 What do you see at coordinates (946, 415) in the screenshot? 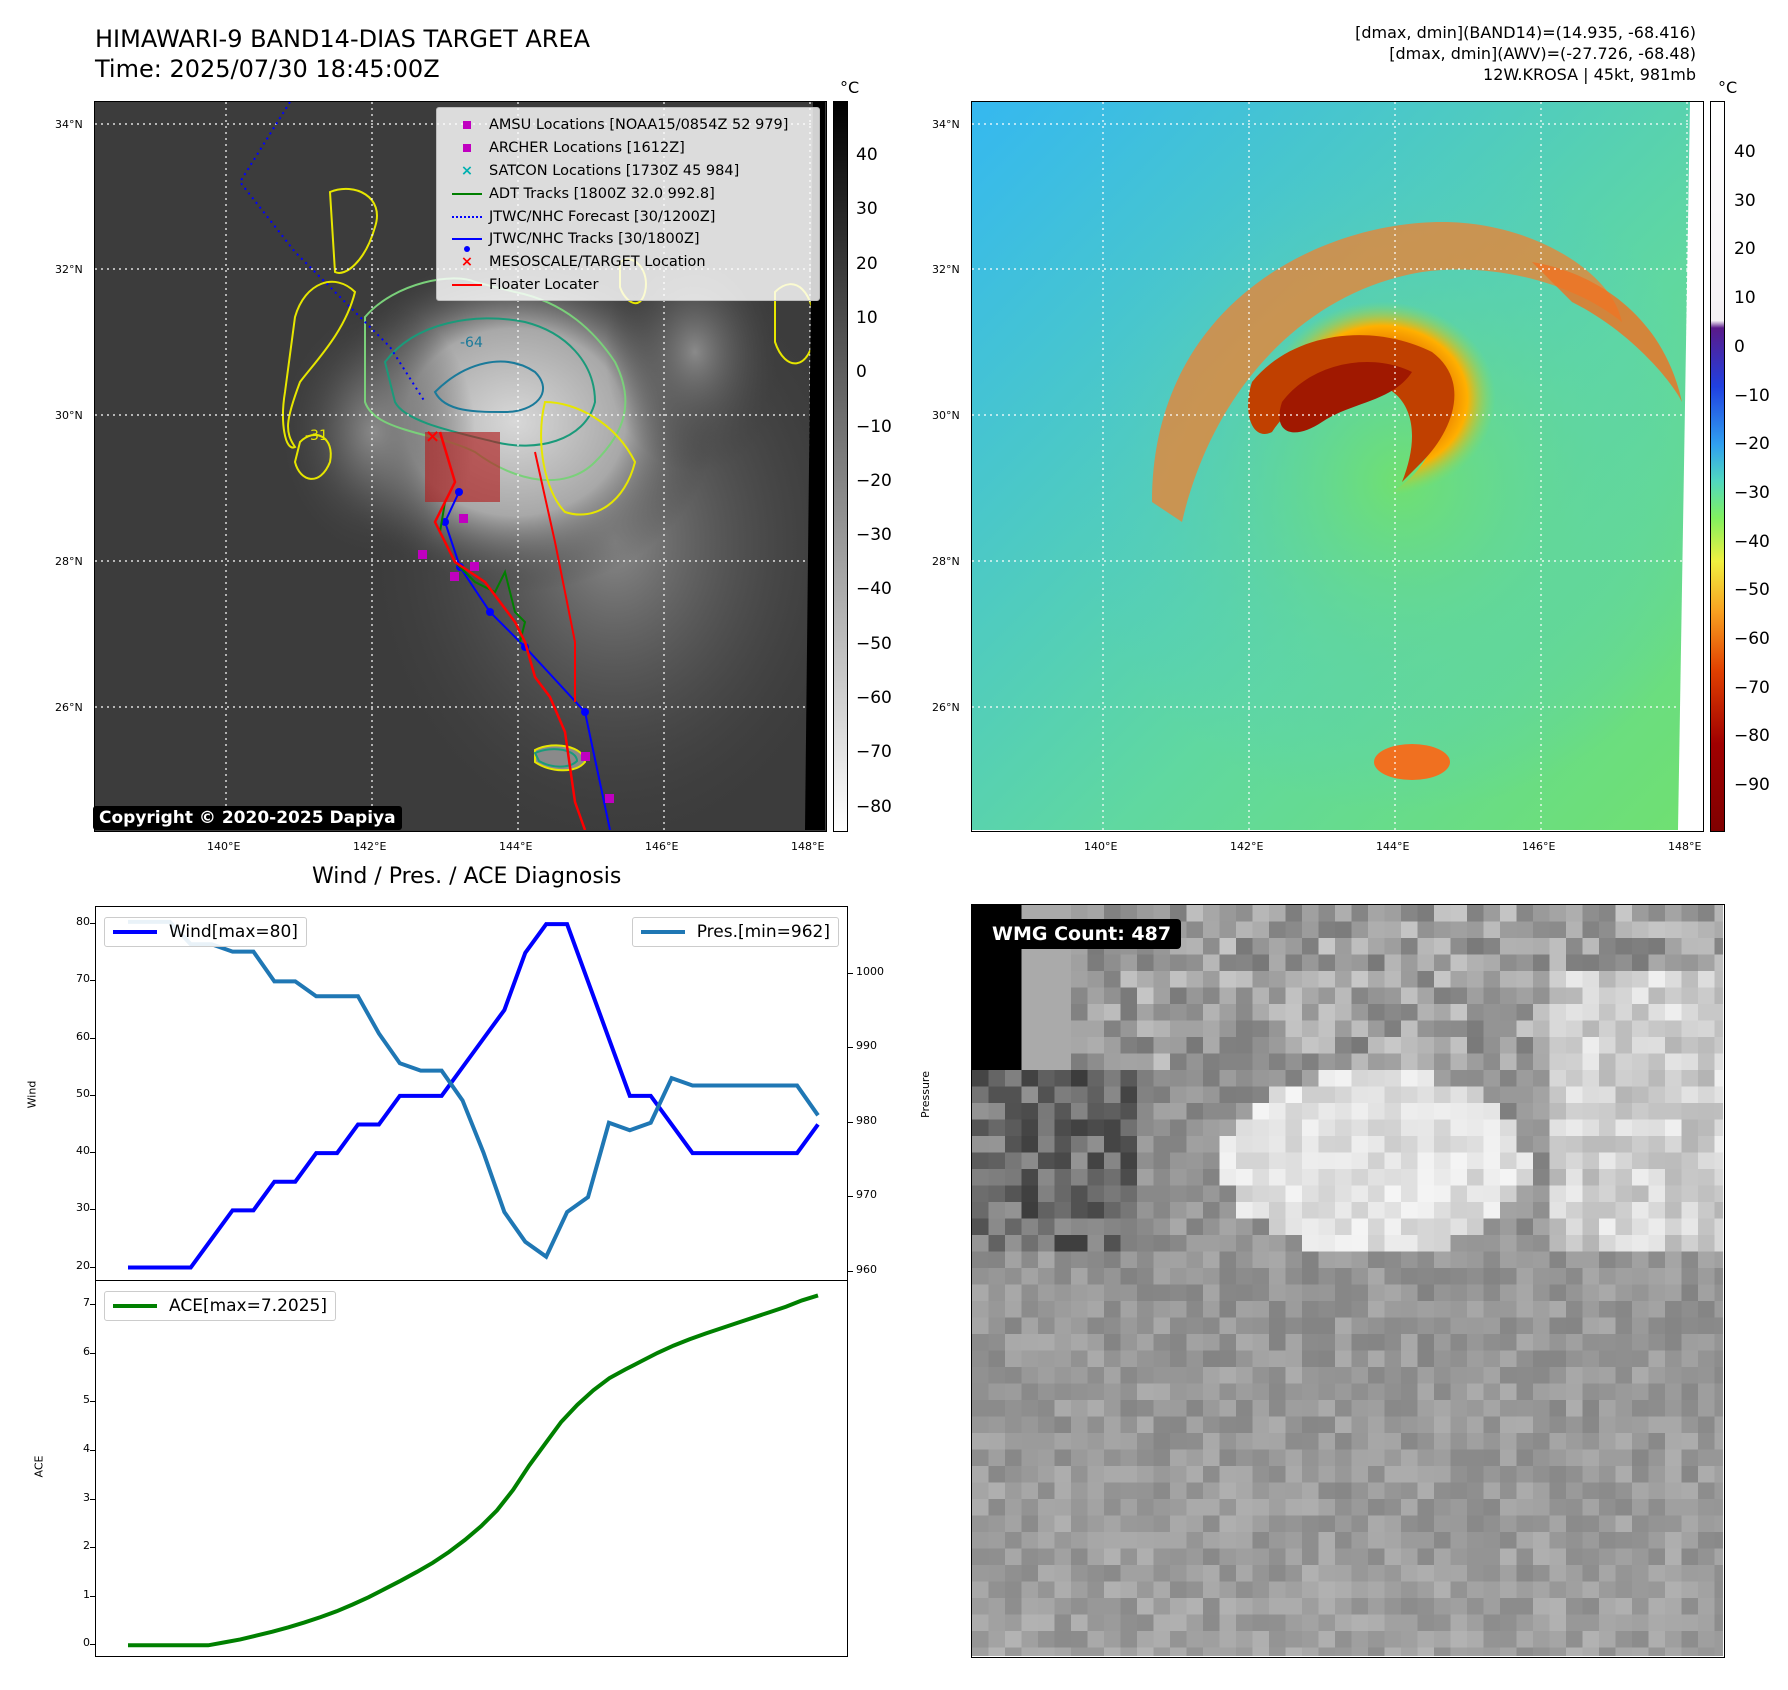
I see `awv-lat-label-30: 30°N` at bounding box center [946, 415].